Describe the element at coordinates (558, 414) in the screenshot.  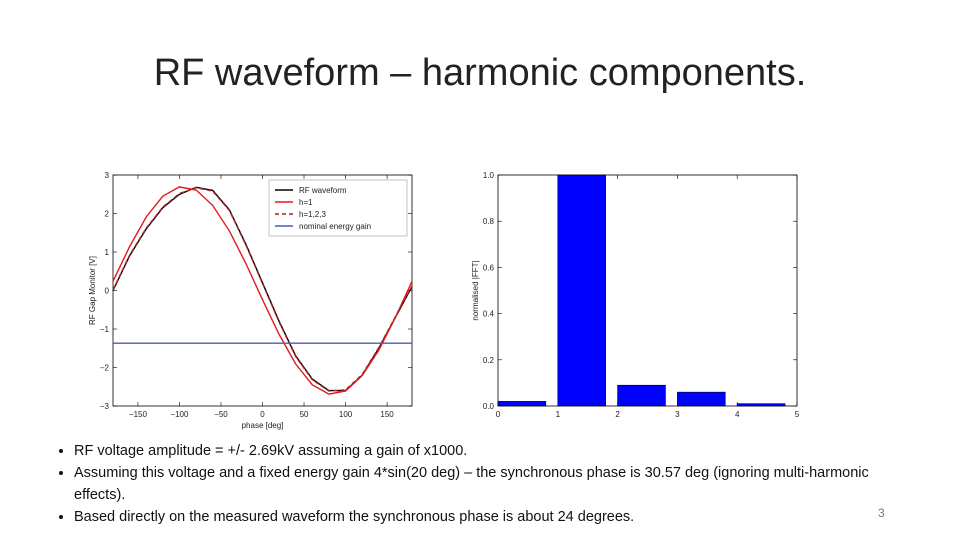
I see `x-tick-label: 1` at that location.